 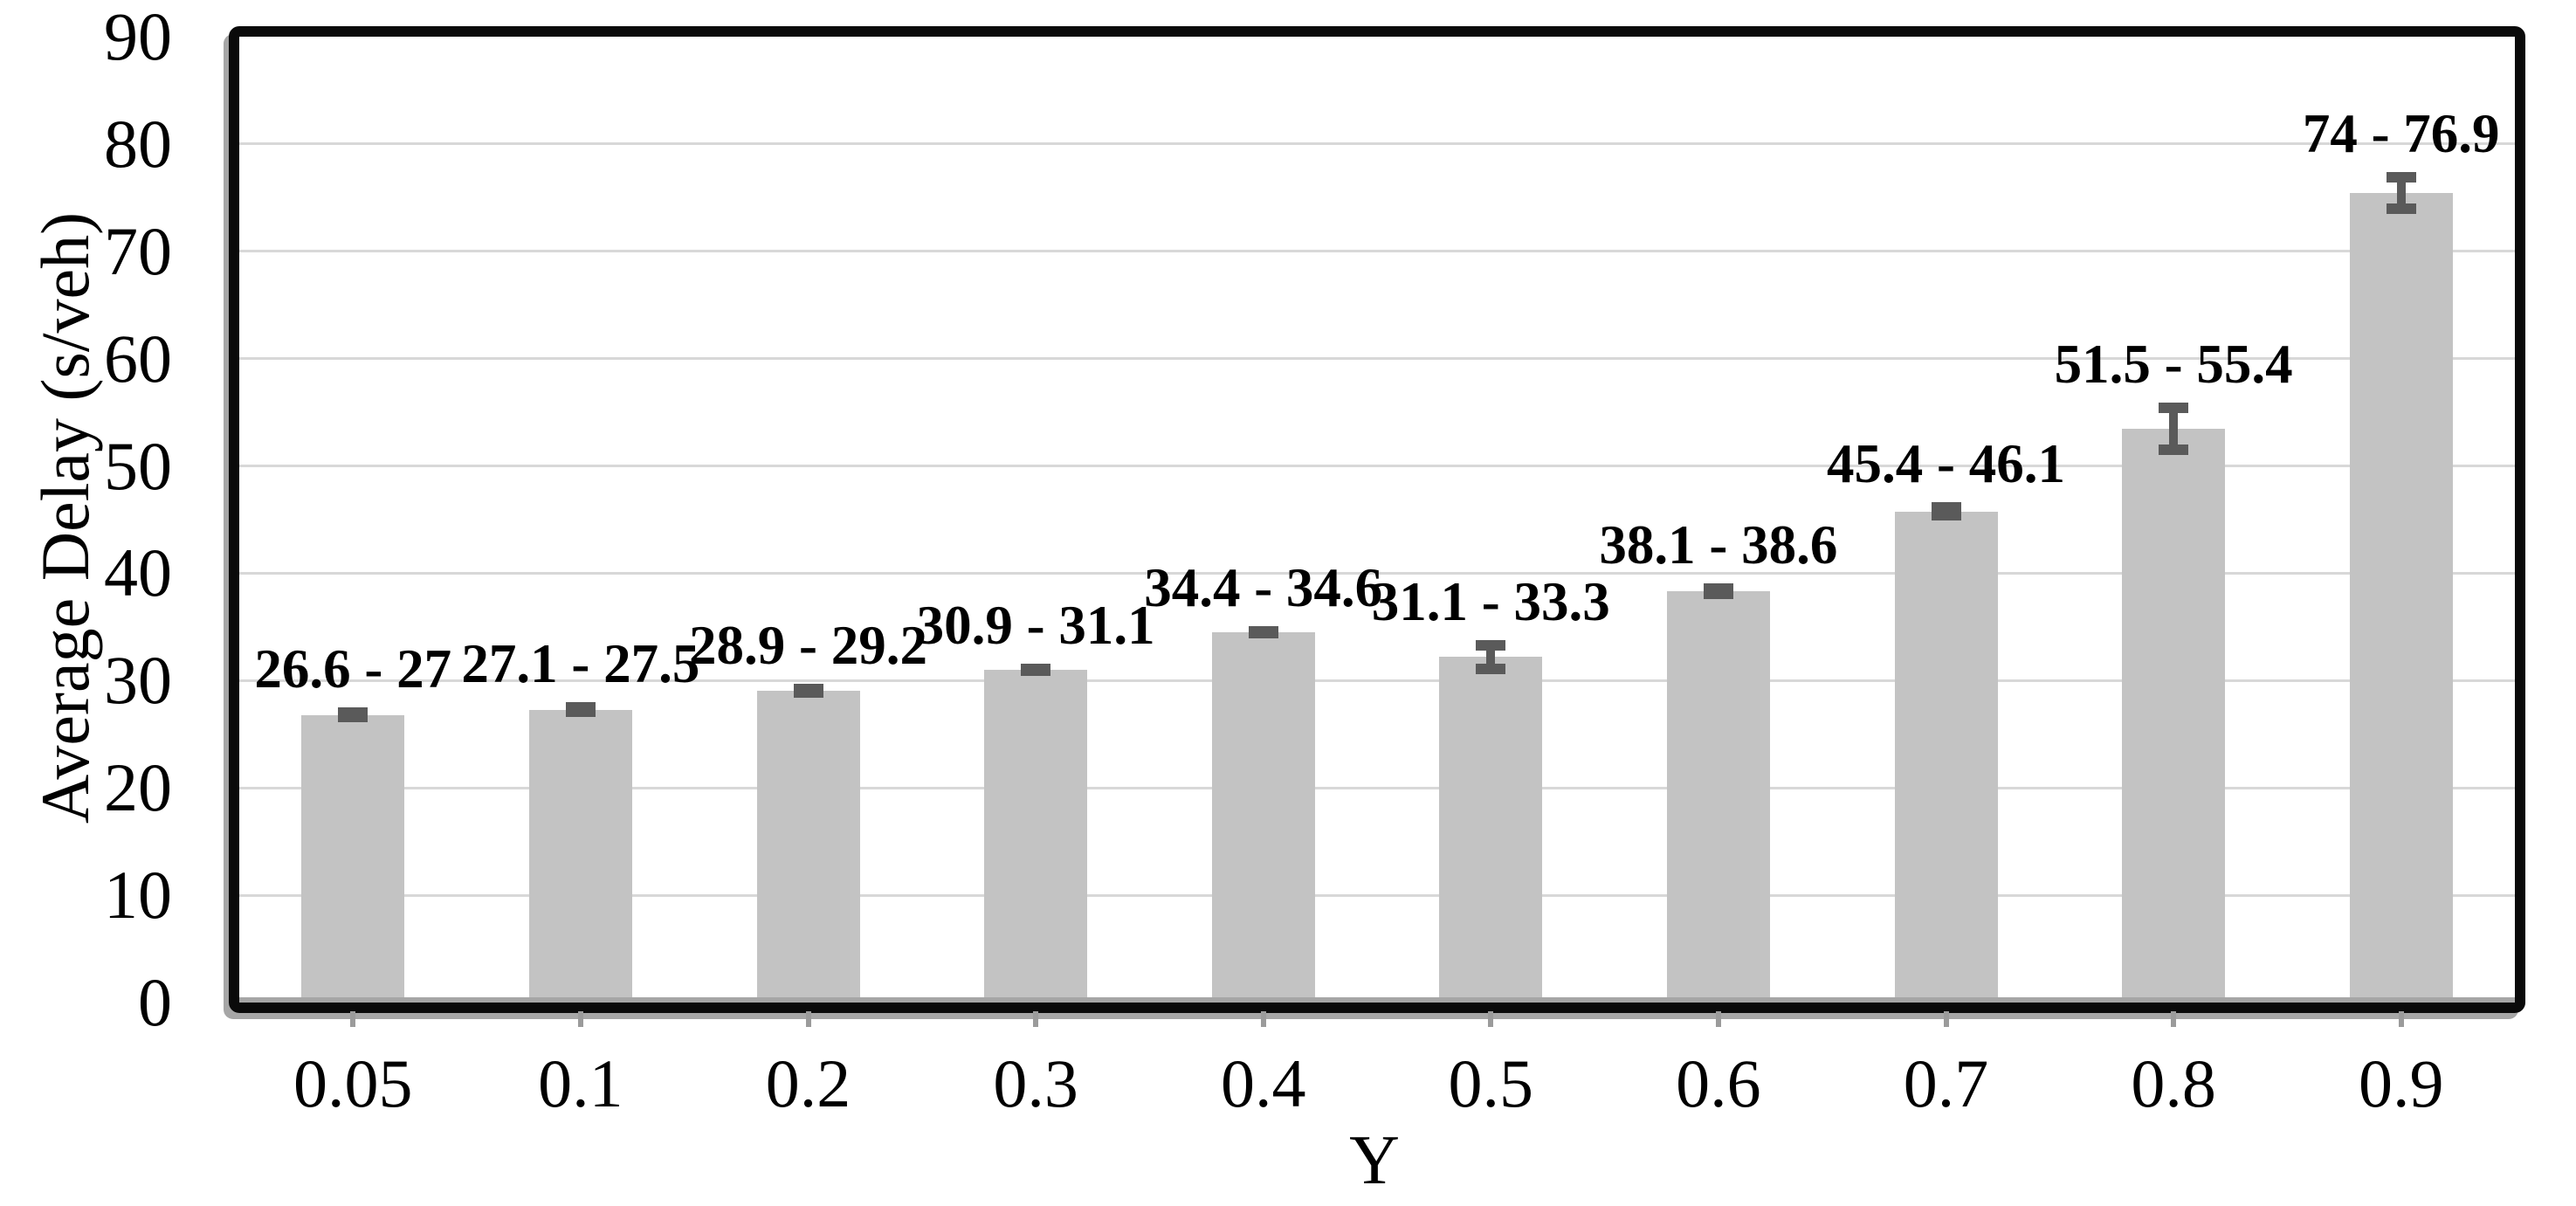 What do you see at coordinates (138, 143) in the screenshot?
I see `y-tick-label: 80` at bounding box center [138, 143].